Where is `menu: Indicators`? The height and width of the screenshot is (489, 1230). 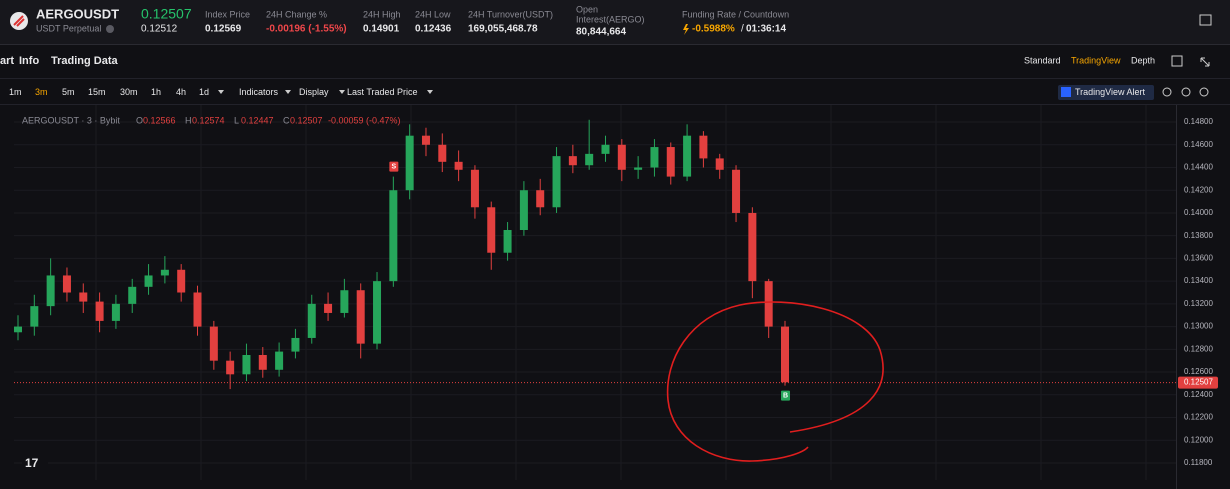 menu: Indicators is located at coordinates (259, 92).